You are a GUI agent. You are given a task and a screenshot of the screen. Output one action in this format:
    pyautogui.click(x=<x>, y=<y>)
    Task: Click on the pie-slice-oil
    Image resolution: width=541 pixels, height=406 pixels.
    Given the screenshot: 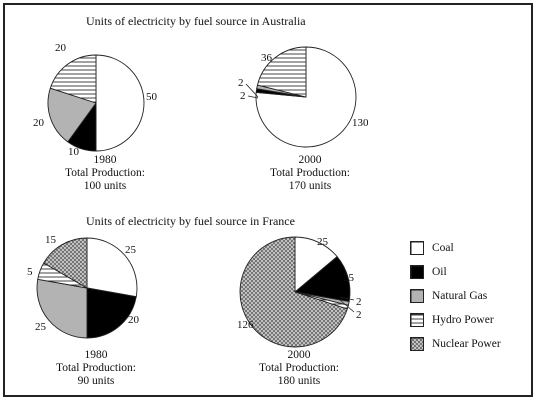 What is the action you would take?
    pyautogui.click(x=111, y=313)
    